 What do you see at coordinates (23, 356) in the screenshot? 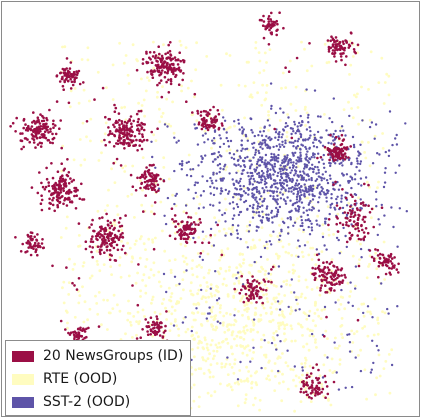
I see `legend-swatch-20newsgroups` at bounding box center [23, 356].